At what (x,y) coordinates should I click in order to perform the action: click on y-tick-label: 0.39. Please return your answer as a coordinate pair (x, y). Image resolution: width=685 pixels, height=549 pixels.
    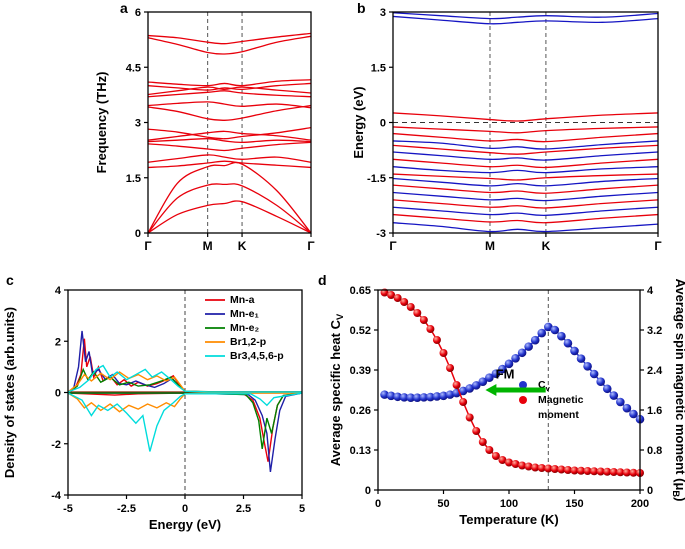
    Looking at the image, I should click on (360, 371).